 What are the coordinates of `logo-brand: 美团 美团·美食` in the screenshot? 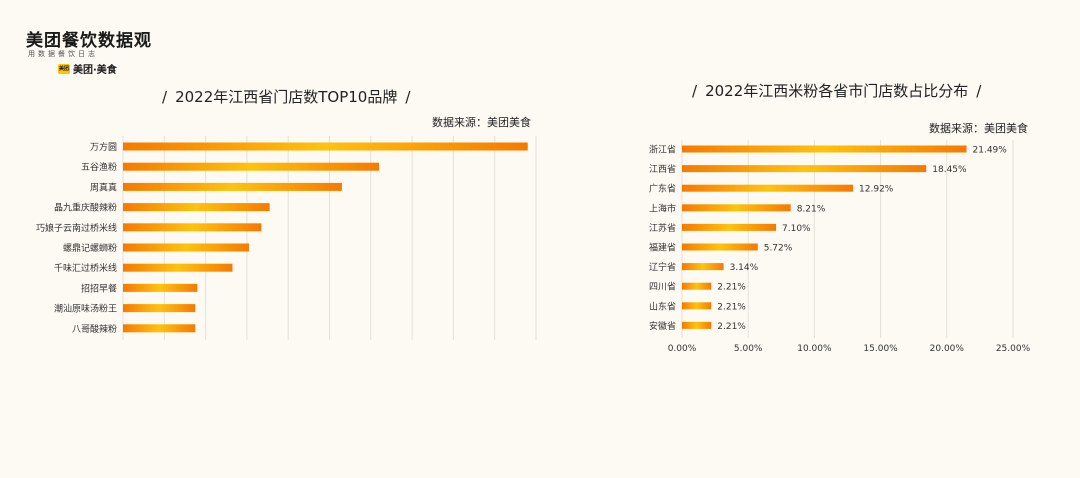 It's located at (87, 68).